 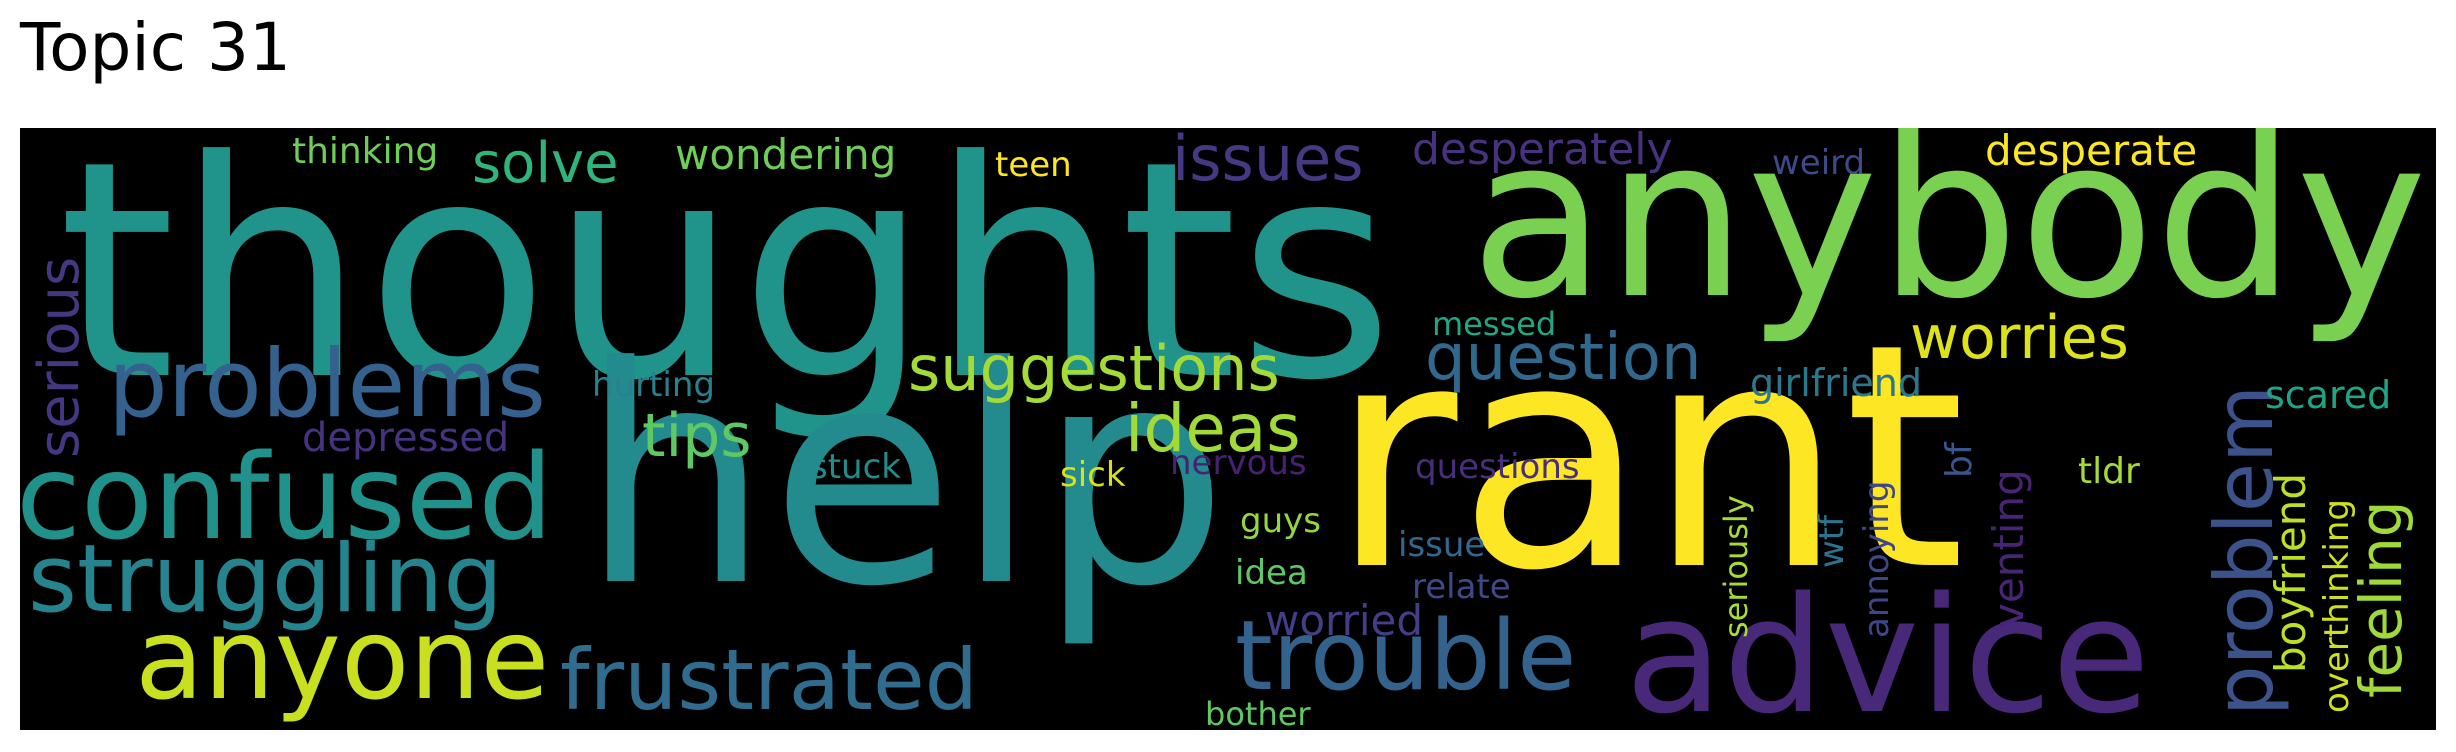 What do you see at coordinates (1268, 161) in the screenshot?
I see `word-issues: issues` at bounding box center [1268, 161].